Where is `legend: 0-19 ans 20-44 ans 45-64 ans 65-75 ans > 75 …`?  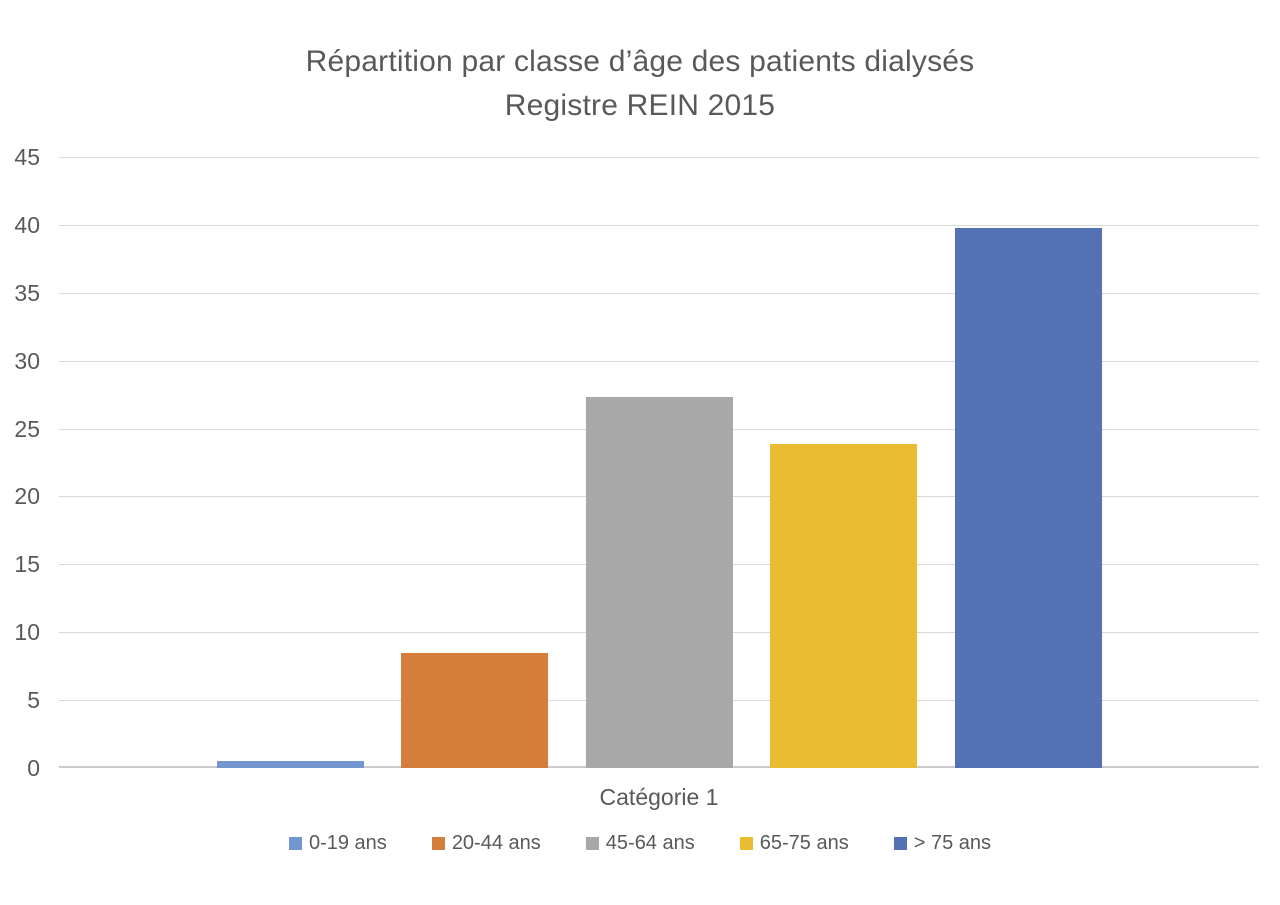 legend: 0-19 ans 20-44 ans 45-64 ans 65-75 ans > 75 … is located at coordinates (640, 843).